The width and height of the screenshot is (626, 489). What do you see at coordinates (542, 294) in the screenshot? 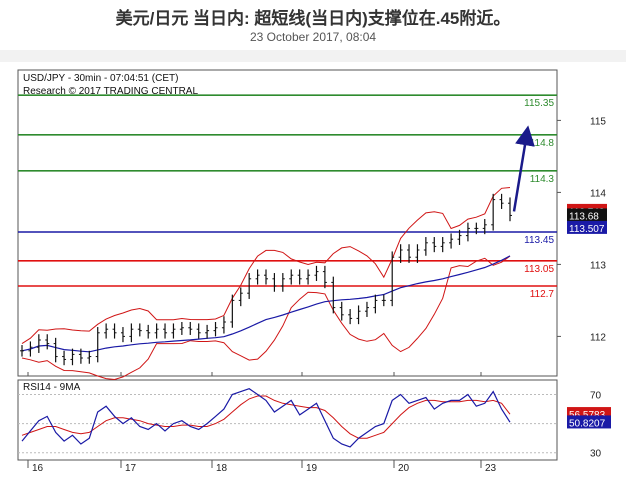
I see `level-label: 112.7` at bounding box center [542, 294].